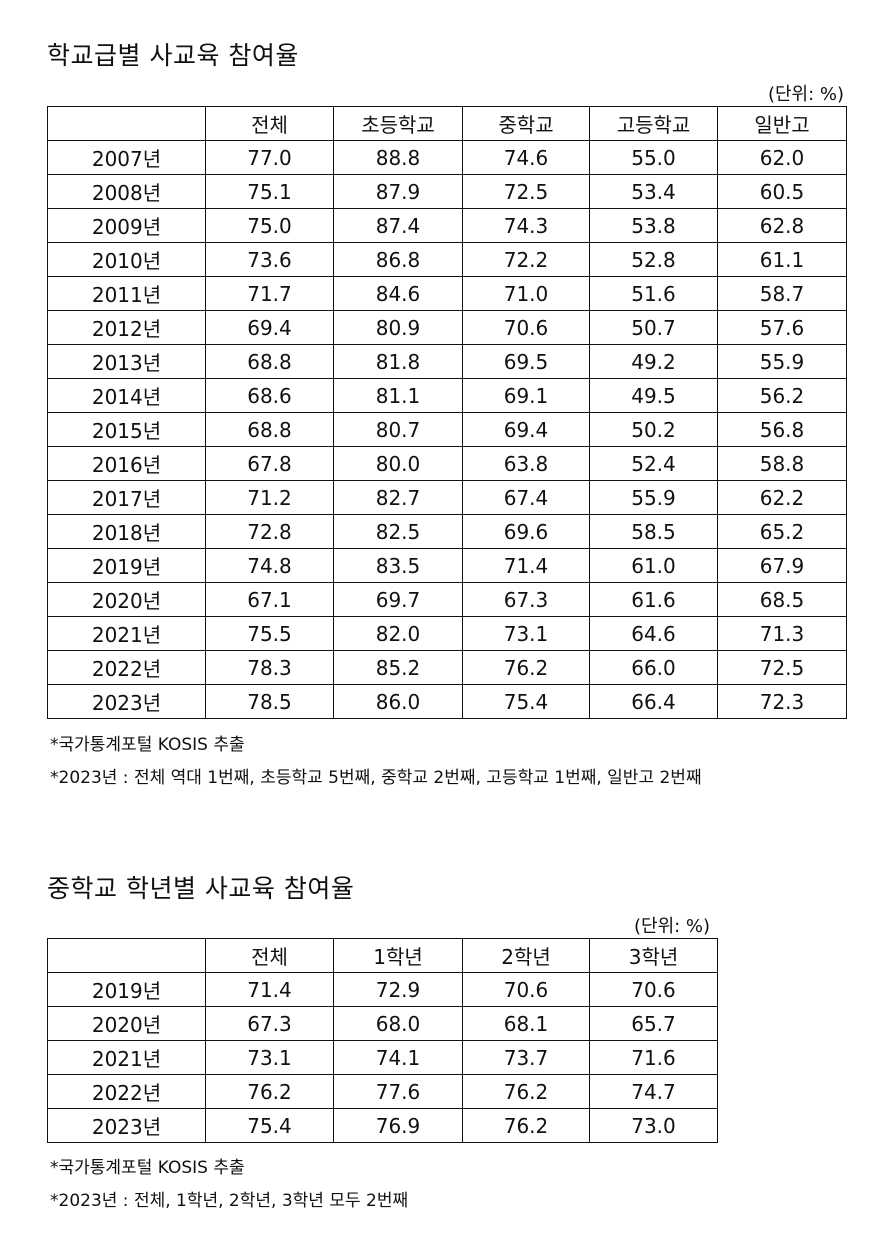 The image size is (896, 1246). I want to click on value-cell: 67.3, so click(269, 1023).